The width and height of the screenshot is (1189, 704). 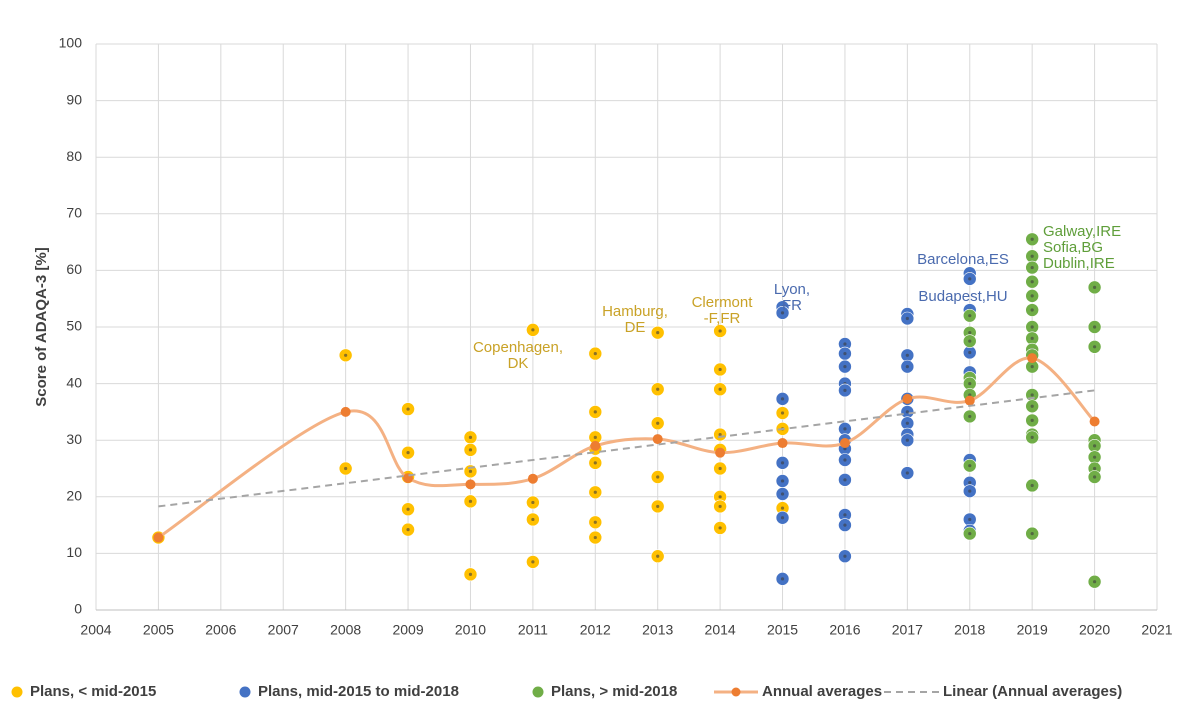 I want to click on annotation: Hamburg,, so click(x=635, y=311).